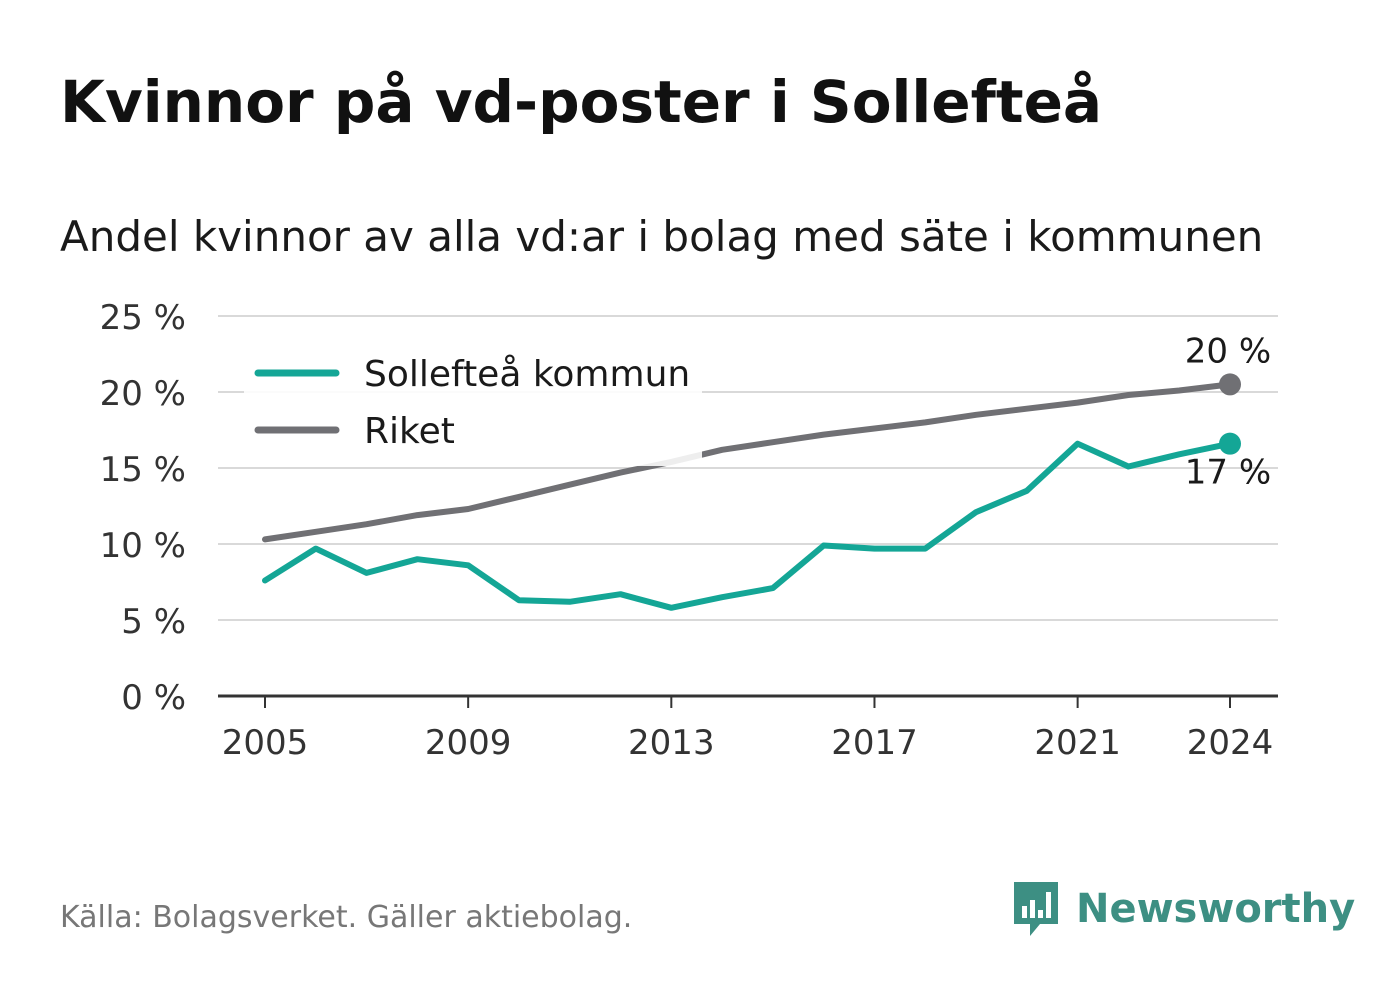 The image size is (1382, 999). I want to click on legend: Sollefteå kommun Riket, so click(473, 403).